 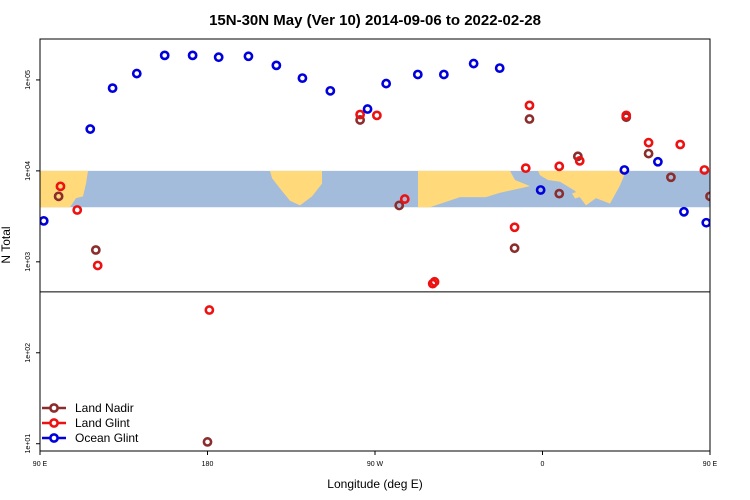 I want to click on legend-label: Ocean Glint, so click(x=107, y=438).